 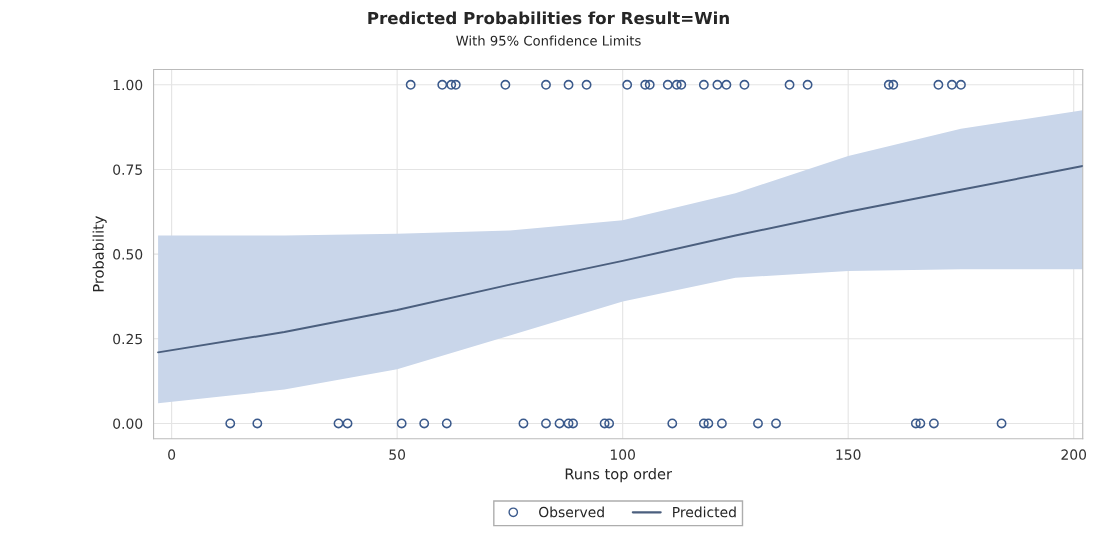 What do you see at coordinates (128, 423) in the screenshot?
I see `y-tick-label: 0.00` at bounding box center [128, 423].